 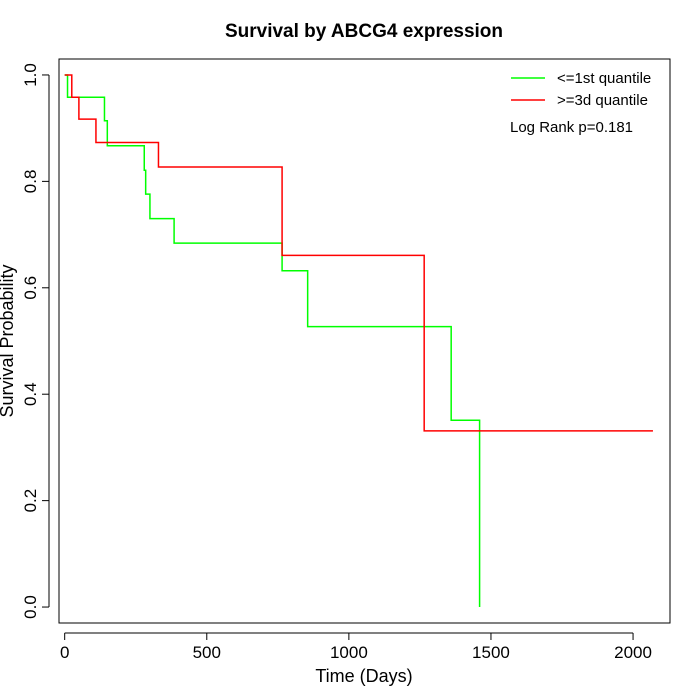 What do you see at coordinates (581, 89) in the screenshot?
I see `legend: <=1st quantile >=3d quantile` at bounding box center [581, 89].